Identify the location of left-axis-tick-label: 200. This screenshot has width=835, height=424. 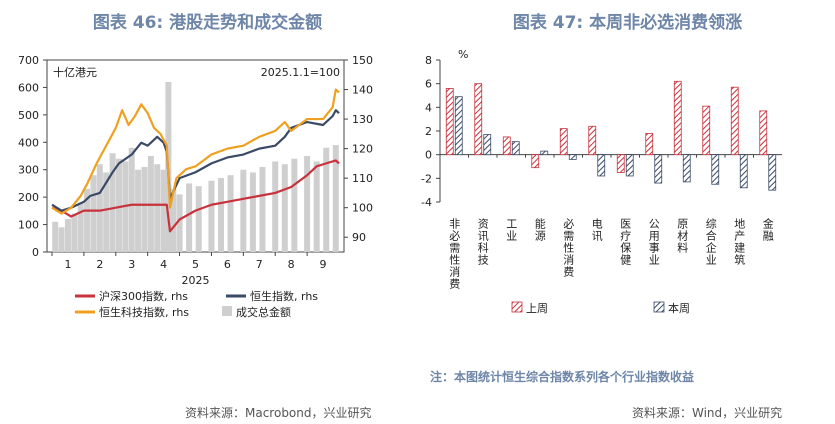
(28, 197).